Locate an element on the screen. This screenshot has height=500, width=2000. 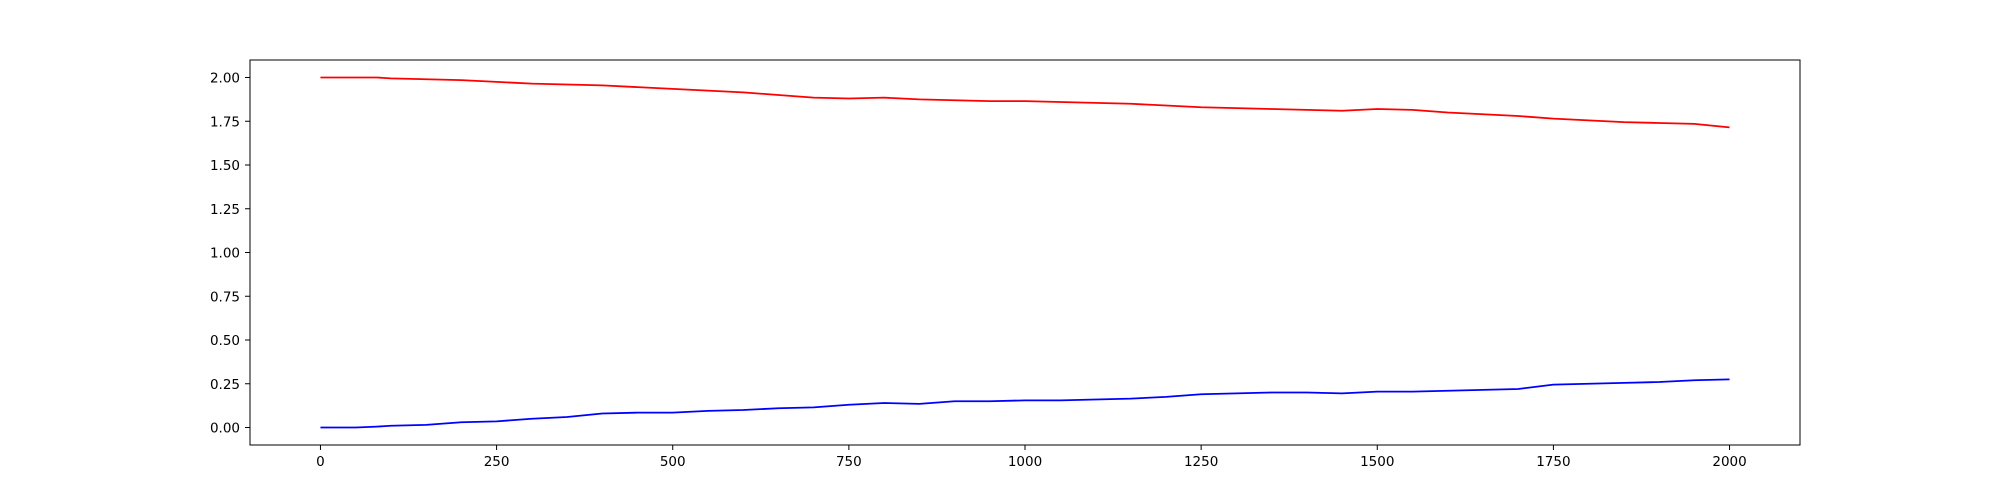
y-tick-label: 0.00 is located at coordinates (225, 429).